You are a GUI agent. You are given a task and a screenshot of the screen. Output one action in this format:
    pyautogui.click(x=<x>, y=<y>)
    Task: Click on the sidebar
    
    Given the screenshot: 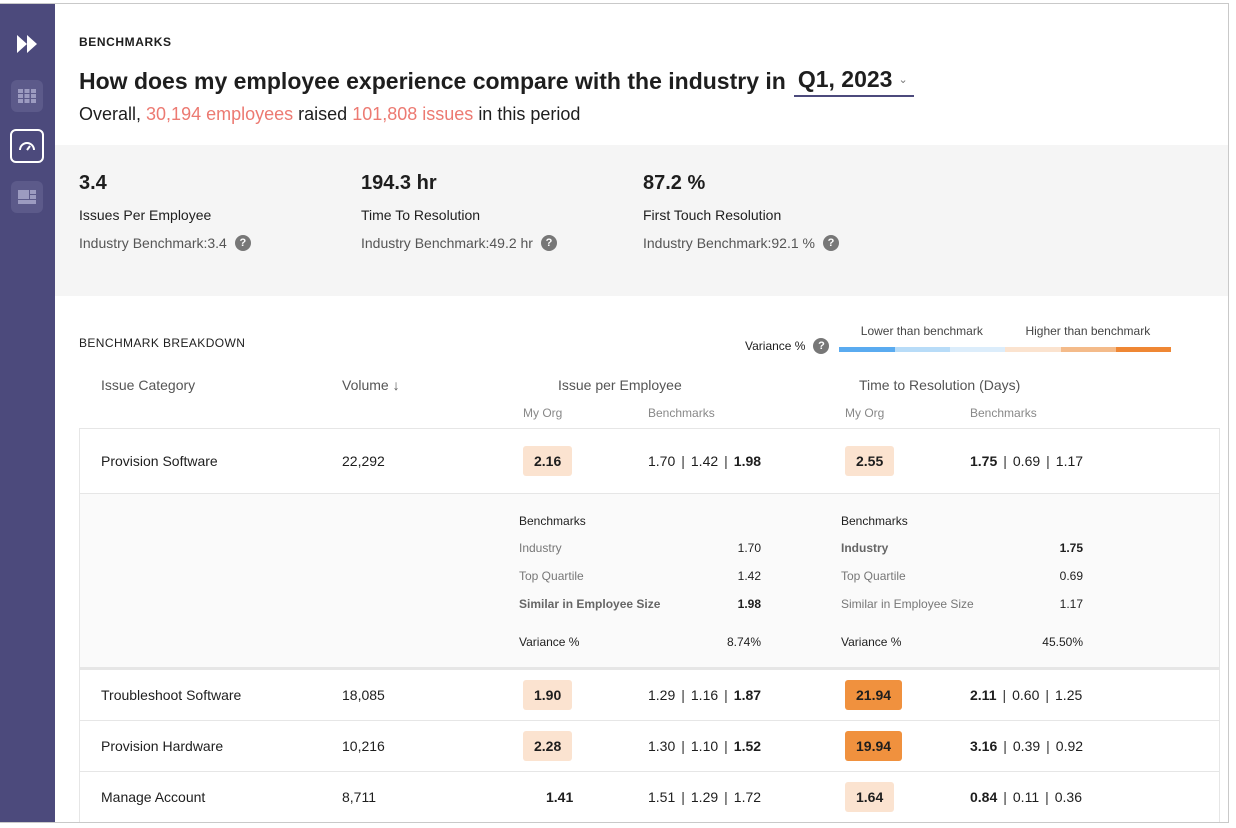 What is the action you would take?
    pyautogui.click(x=27, y=413)
    